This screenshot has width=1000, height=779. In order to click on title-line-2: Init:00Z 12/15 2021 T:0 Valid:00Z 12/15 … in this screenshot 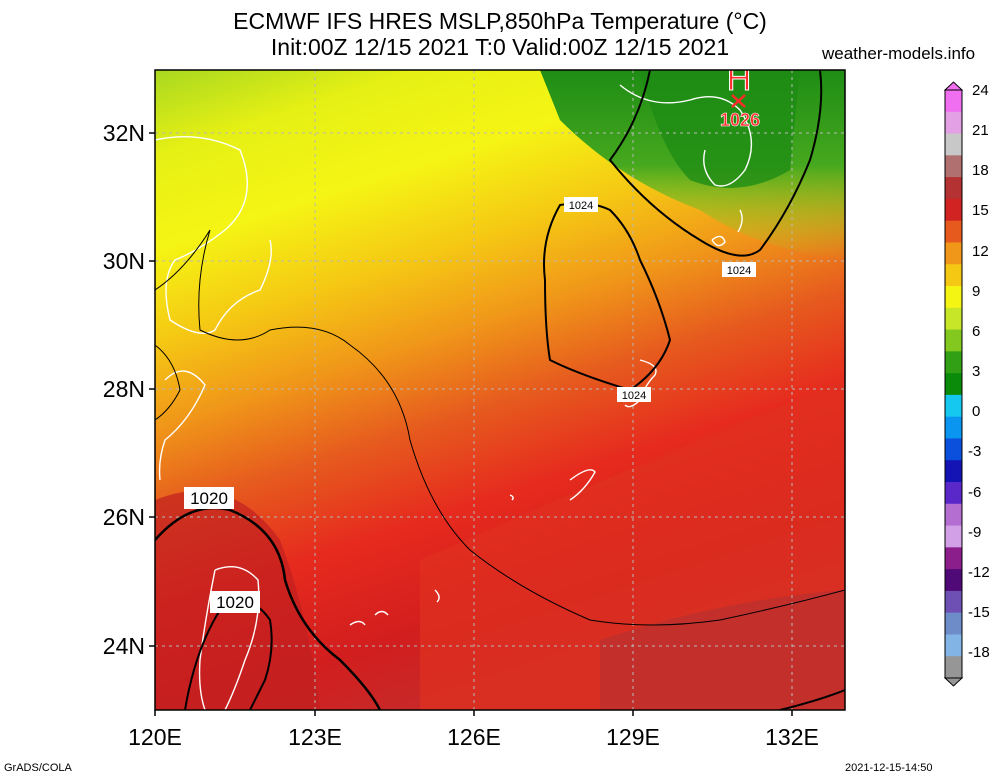, I will do `click(500, 47)`.